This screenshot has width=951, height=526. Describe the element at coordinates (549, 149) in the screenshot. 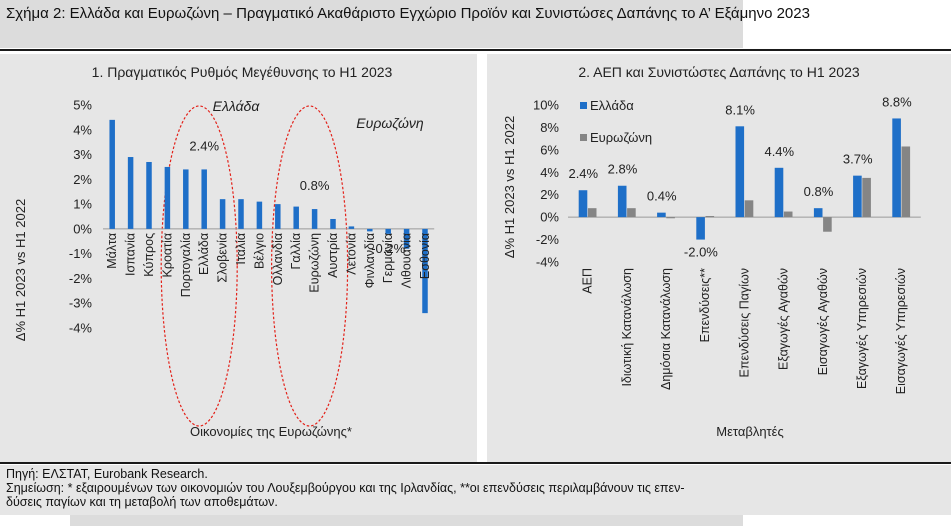

I see `chart2-ytick: 6%` at that location.